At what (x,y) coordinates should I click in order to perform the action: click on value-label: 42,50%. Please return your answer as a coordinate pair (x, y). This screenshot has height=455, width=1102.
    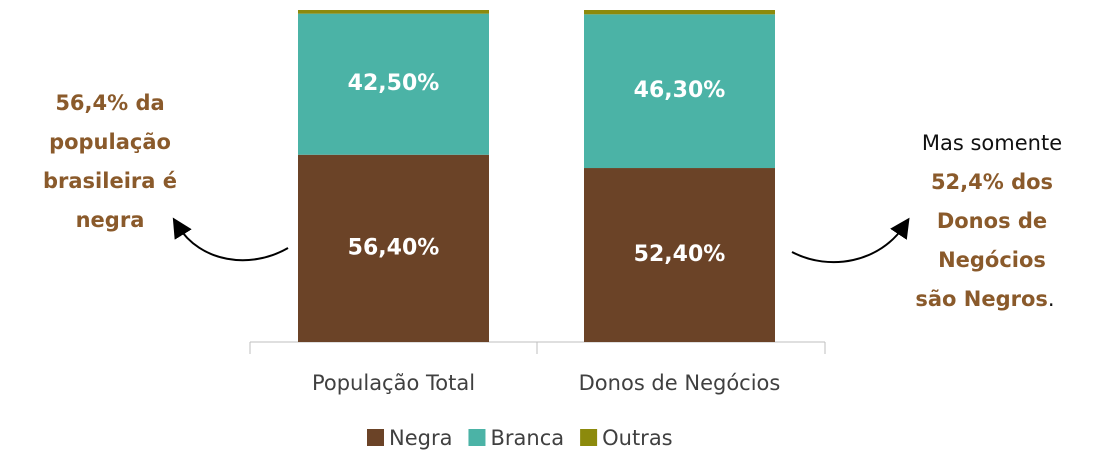
    Looking at the image, I should click on (394, 83).